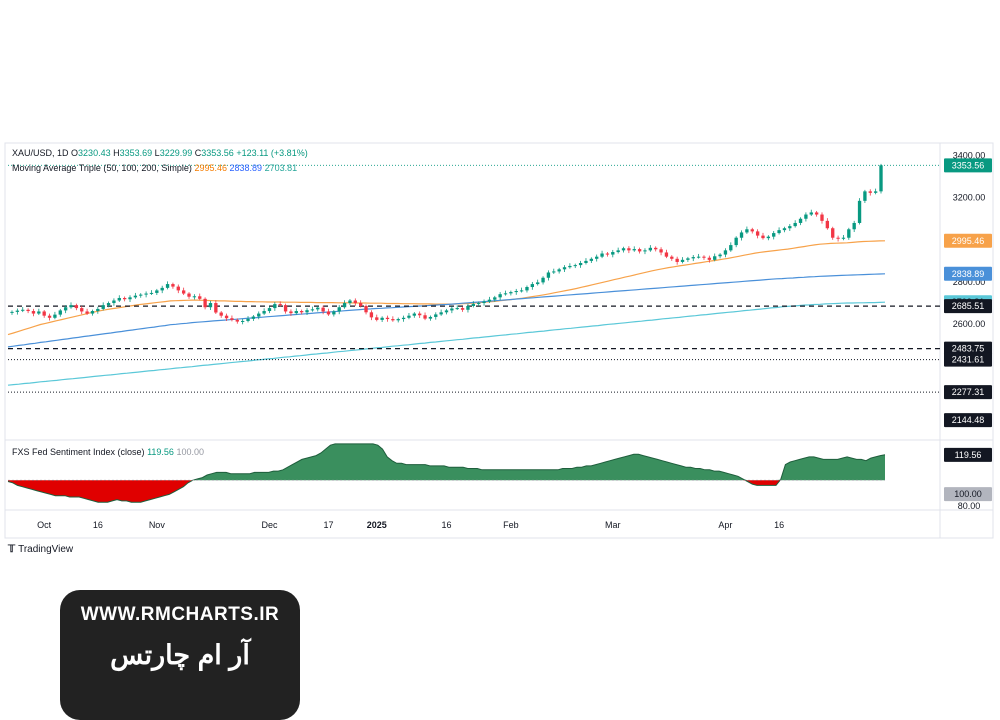  What do you see at coordinates (969, 198) in the screenshot?
I see `price-tick-label: 3200.00` at bounding box center [969, 198].